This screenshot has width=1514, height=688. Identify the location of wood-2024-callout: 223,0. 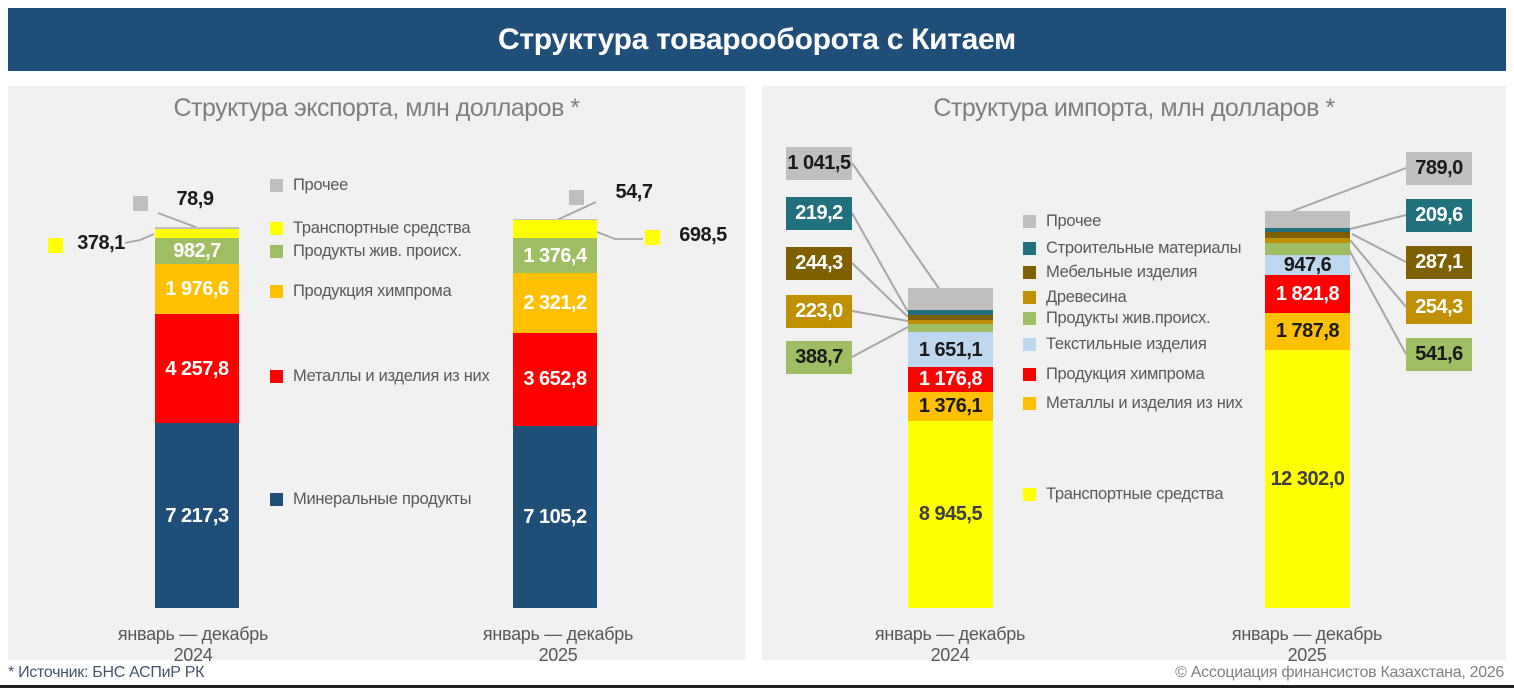
(819, 311).